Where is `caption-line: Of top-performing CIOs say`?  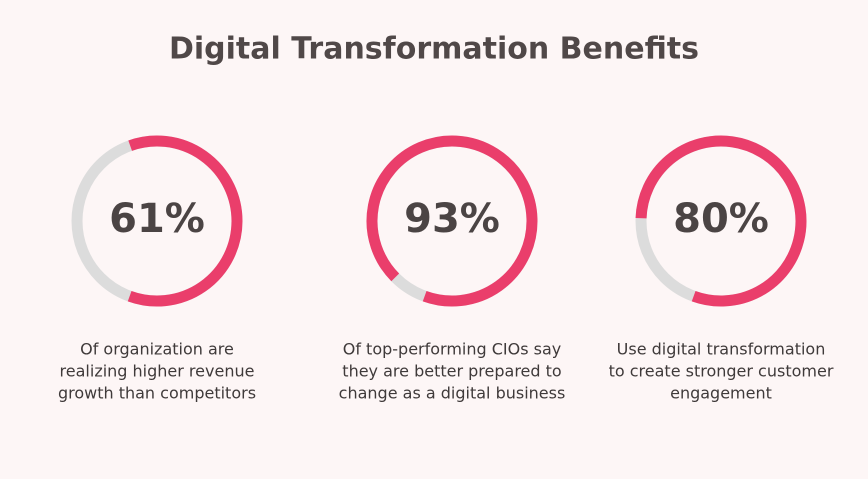 caption-line: Of top-performing CIOs say is located at coordinates (452, 349).